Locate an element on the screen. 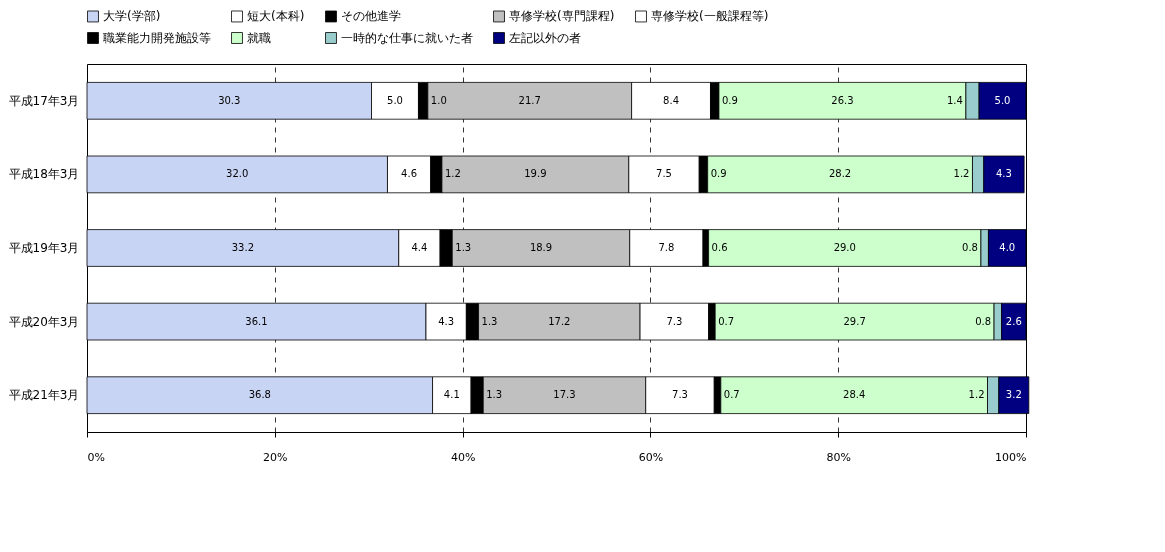 This screenshot has height=552, width=1165. data-label: 32.0 is located at coordinates (237, 174).